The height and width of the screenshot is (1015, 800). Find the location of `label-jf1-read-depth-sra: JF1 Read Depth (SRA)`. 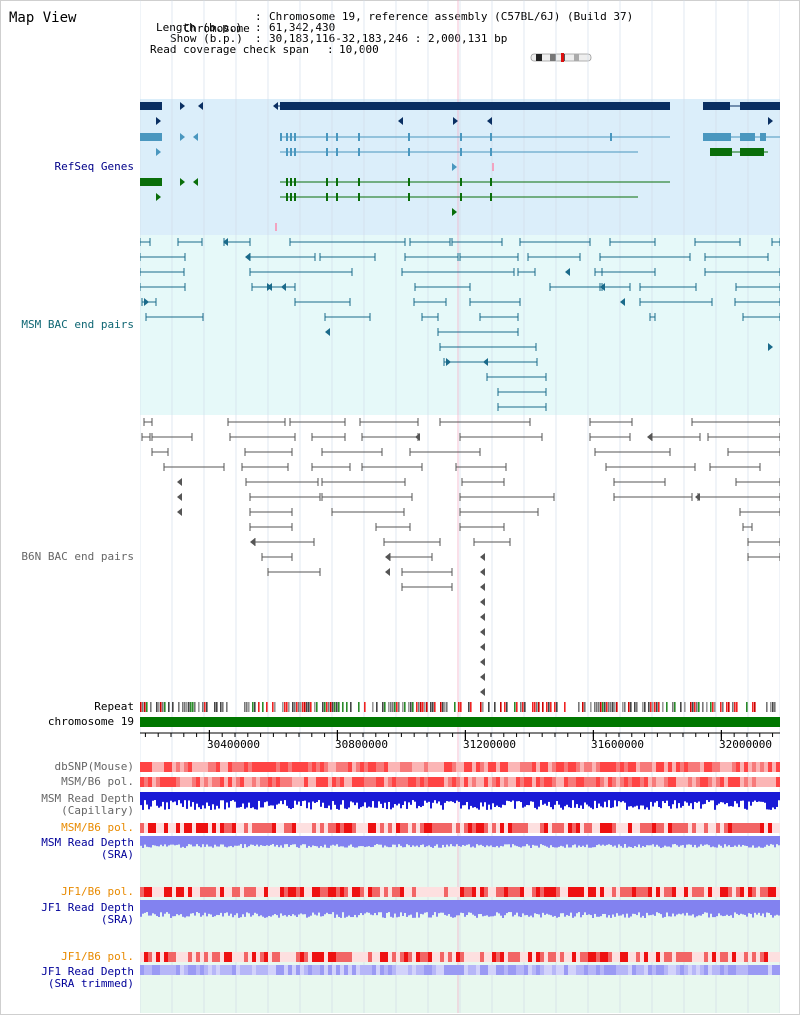

label-jf1-read-depth-sra: JF1 Read Depth (SRA) is located at coordinates (87, 914).